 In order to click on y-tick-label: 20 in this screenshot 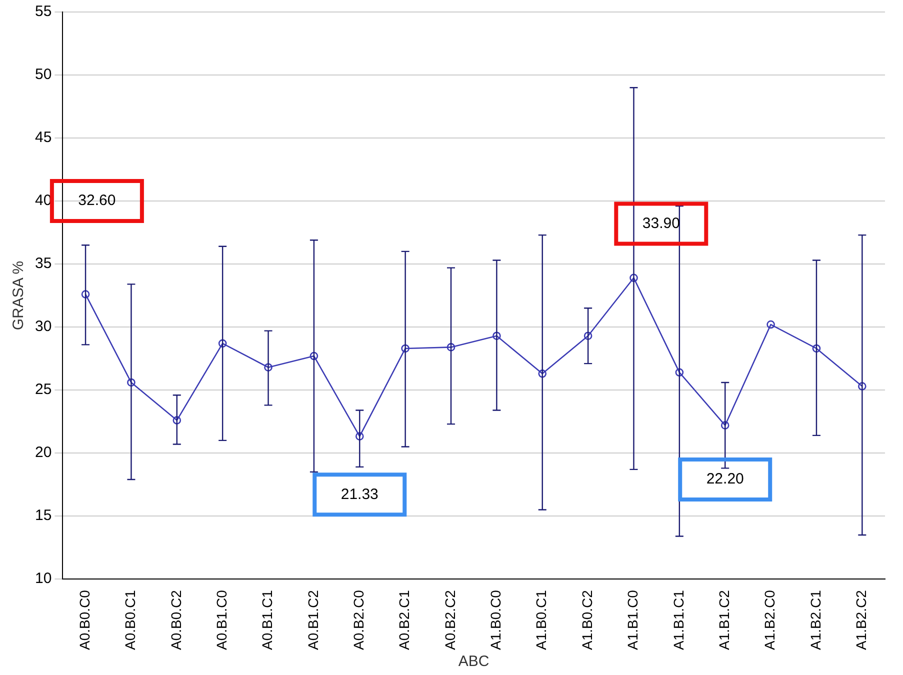, I will do `click(43, 453)`.